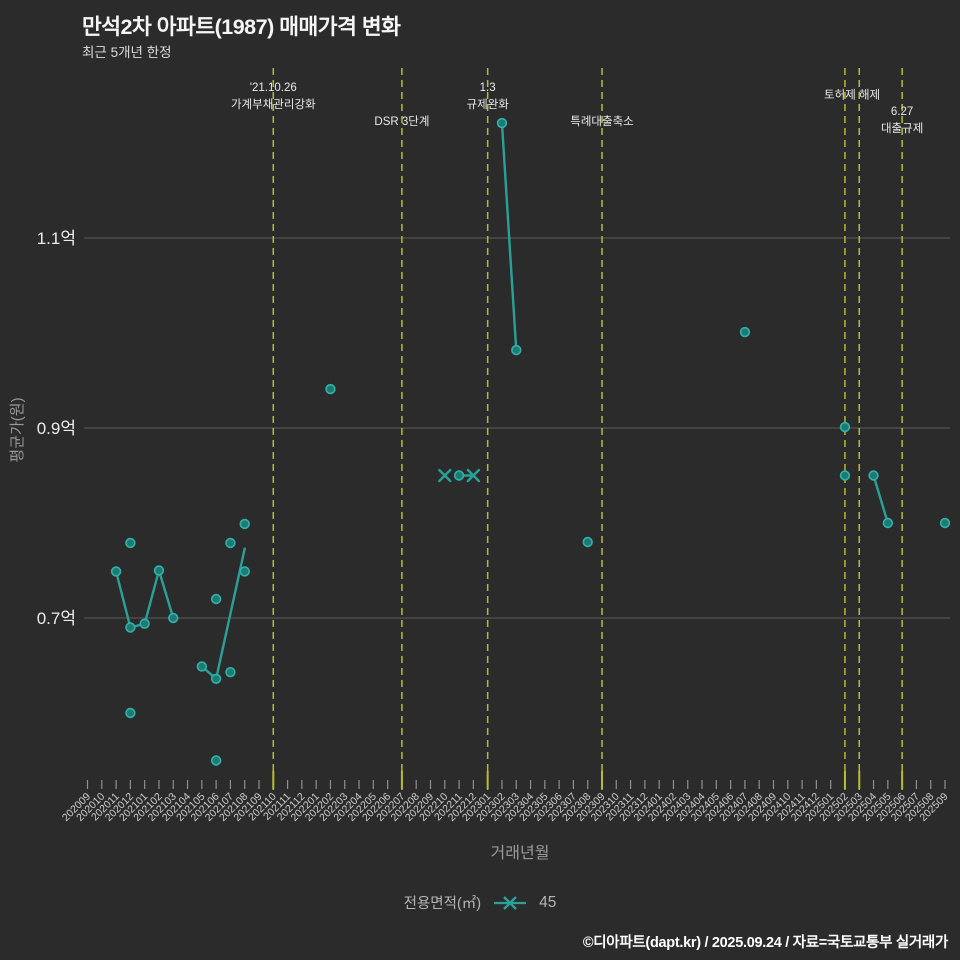 The height and width of the screenshot is (960, 960). I want to click on page-subtitle: 최근 5개년 한정, so click(127, 52).